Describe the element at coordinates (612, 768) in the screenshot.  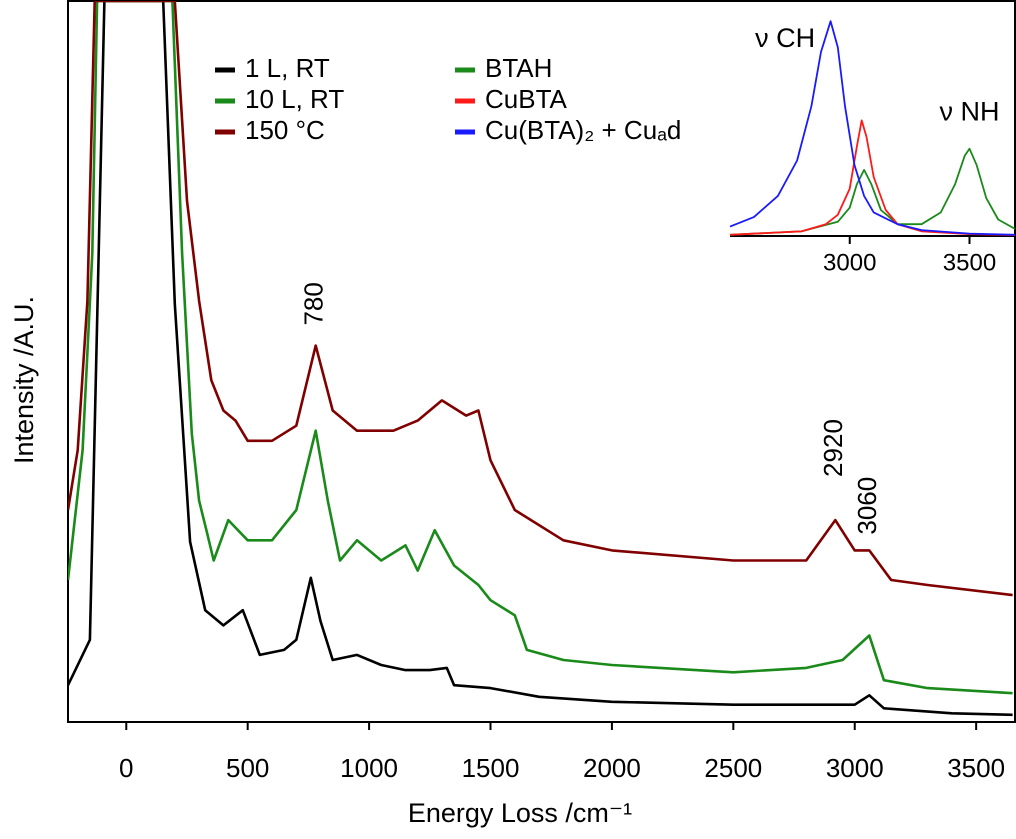
I see `x-tick-label: 2000` at that location.